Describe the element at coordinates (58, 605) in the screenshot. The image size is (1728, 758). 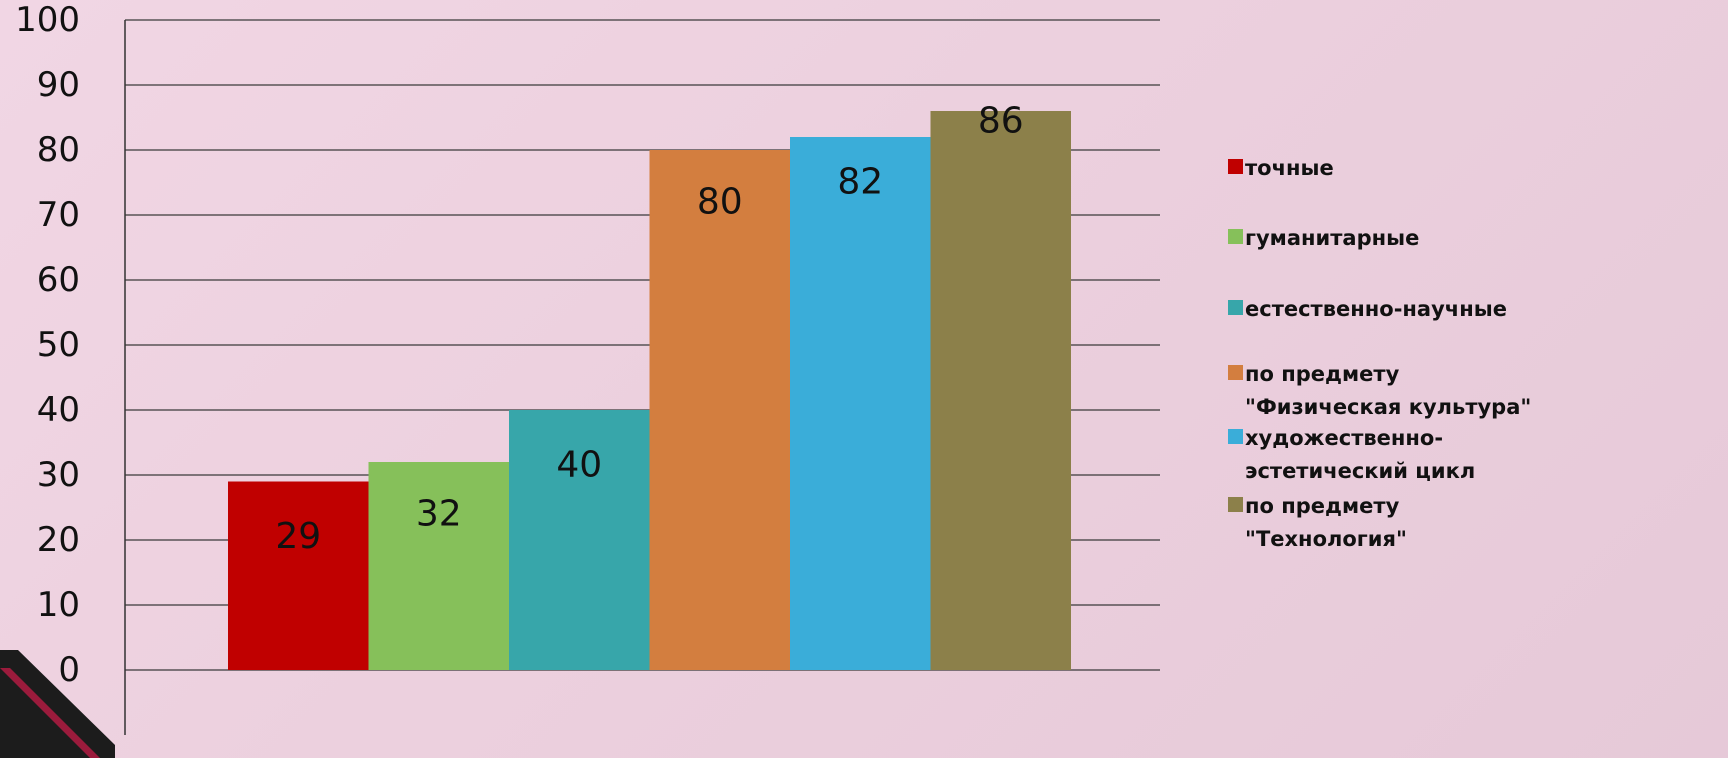
I see `y-tick-label: 10` at that location.